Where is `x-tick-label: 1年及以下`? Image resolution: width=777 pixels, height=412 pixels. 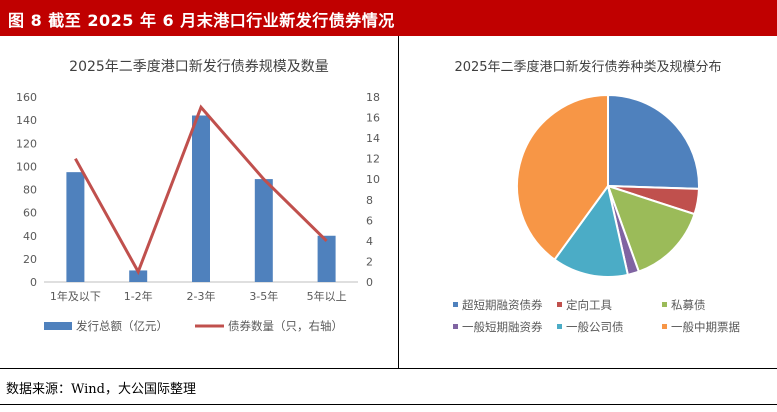
x-tick-label: 1年及以下 is located at coordinates (75, 296).